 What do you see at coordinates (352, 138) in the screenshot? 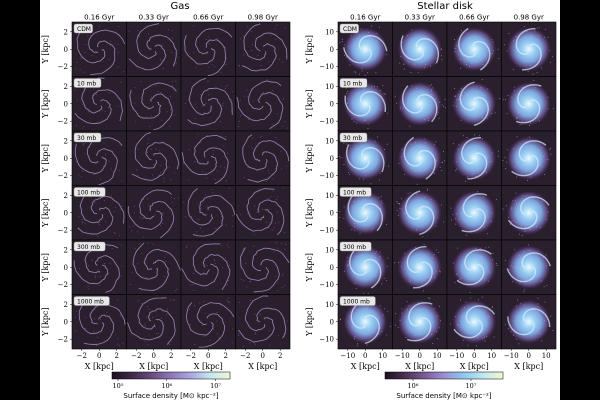
I see `svg-text: 30 mb` at bounding box center [352, 138].